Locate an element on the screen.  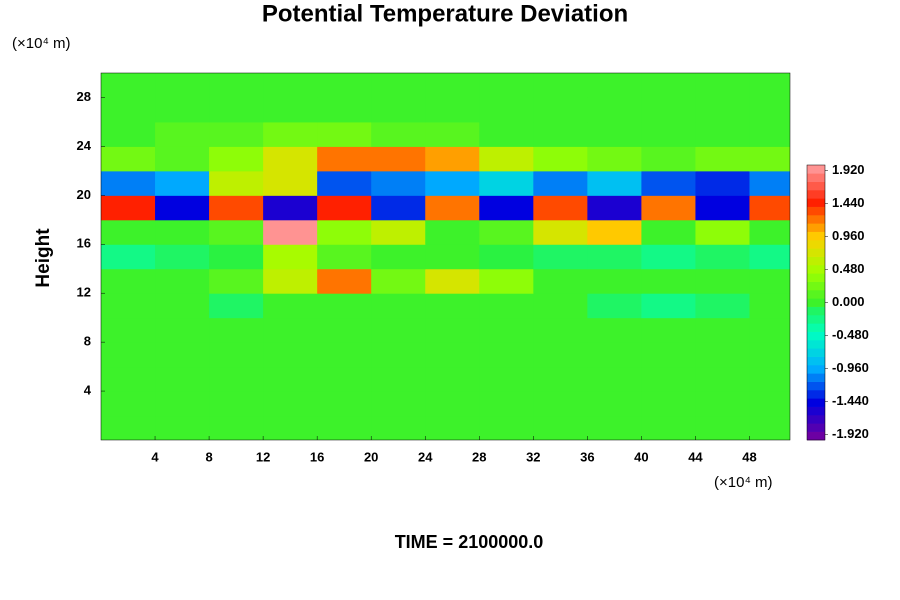
y-tick-label: 20 is located at coordinates (84, 194).